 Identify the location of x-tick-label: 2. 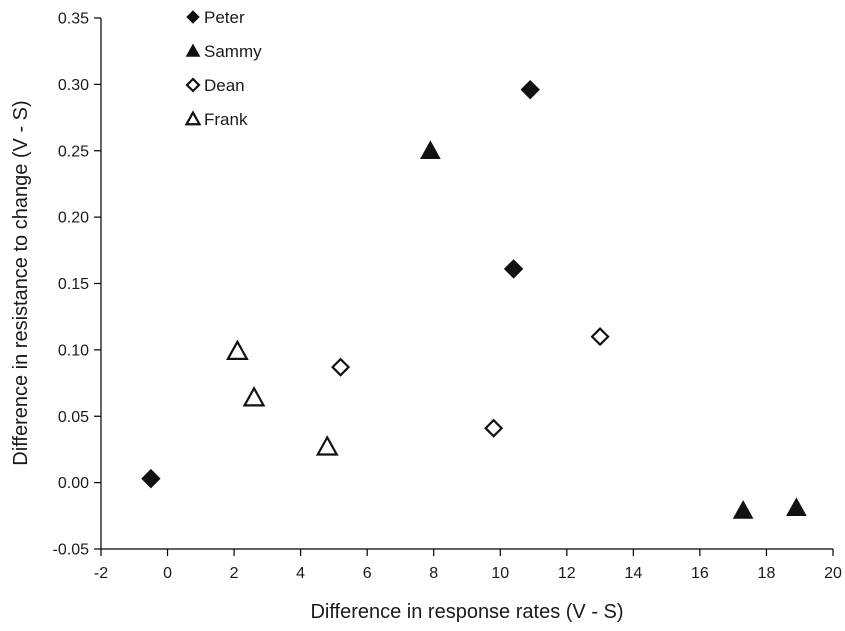
(234, 573).